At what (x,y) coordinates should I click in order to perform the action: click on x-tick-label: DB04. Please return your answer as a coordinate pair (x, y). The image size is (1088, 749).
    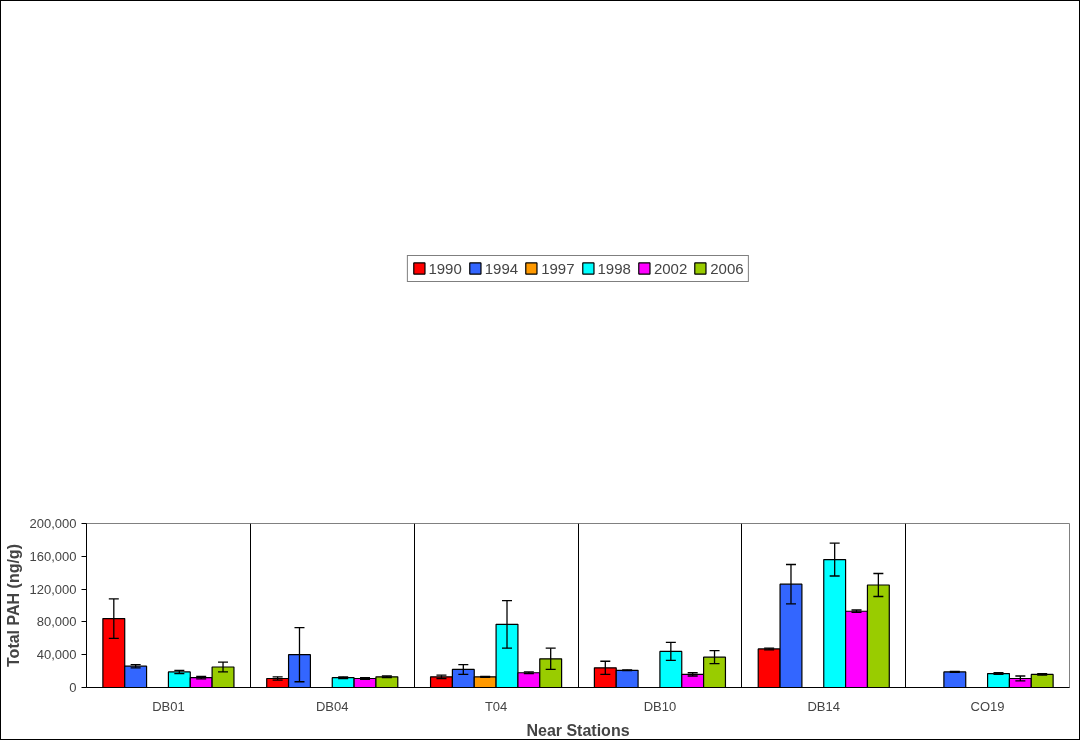
    Looking at the image, I should click on (332, 706).